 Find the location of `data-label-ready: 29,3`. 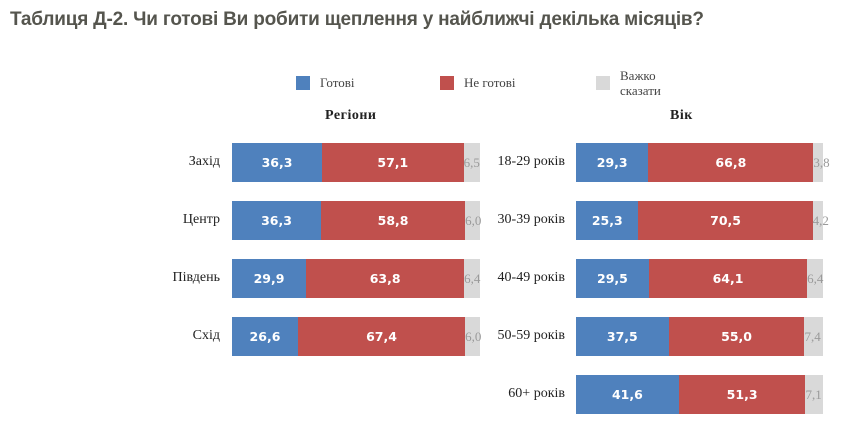

data-label-ready: 29,3 is located at coordinates (612, 162).